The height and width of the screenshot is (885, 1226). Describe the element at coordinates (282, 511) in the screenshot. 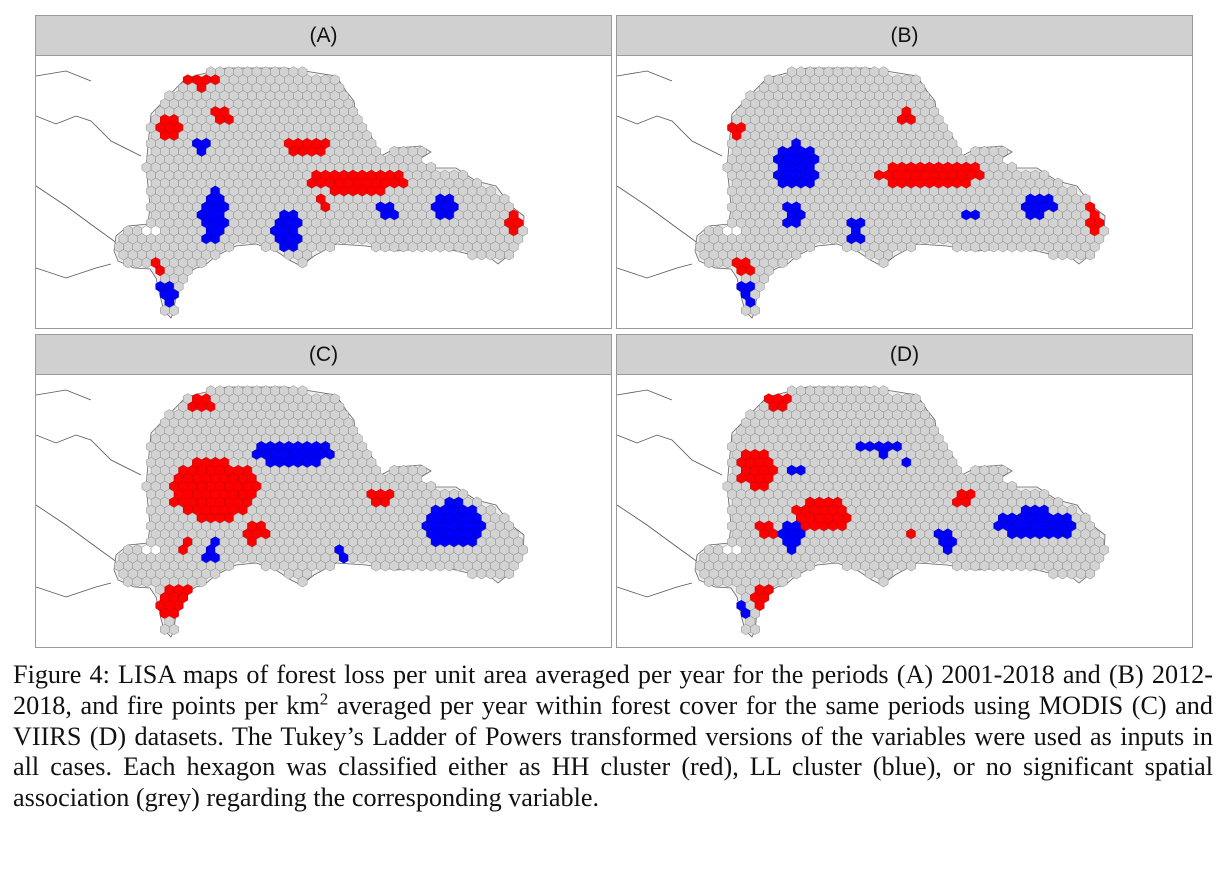

I see `lisa-map-c` at that location.